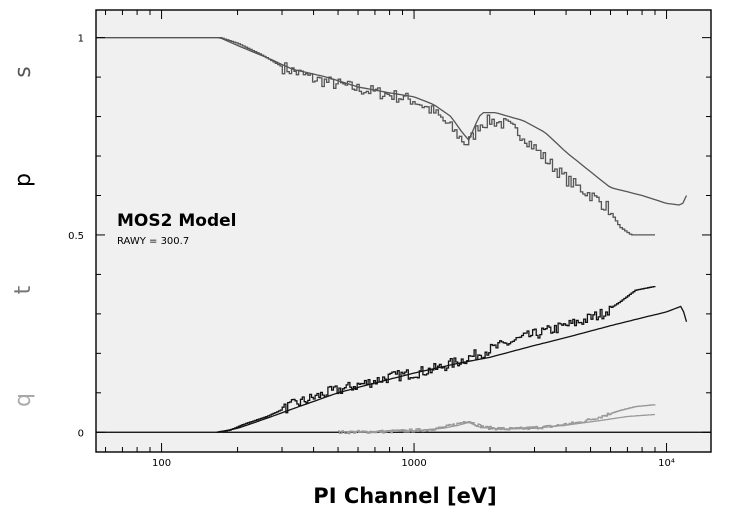 The width and height of the screenshot is (747, 524). Describe the element at coordinates (666, 463) in the screenshot. I see `x-tick-label: 10⁴` at that location.